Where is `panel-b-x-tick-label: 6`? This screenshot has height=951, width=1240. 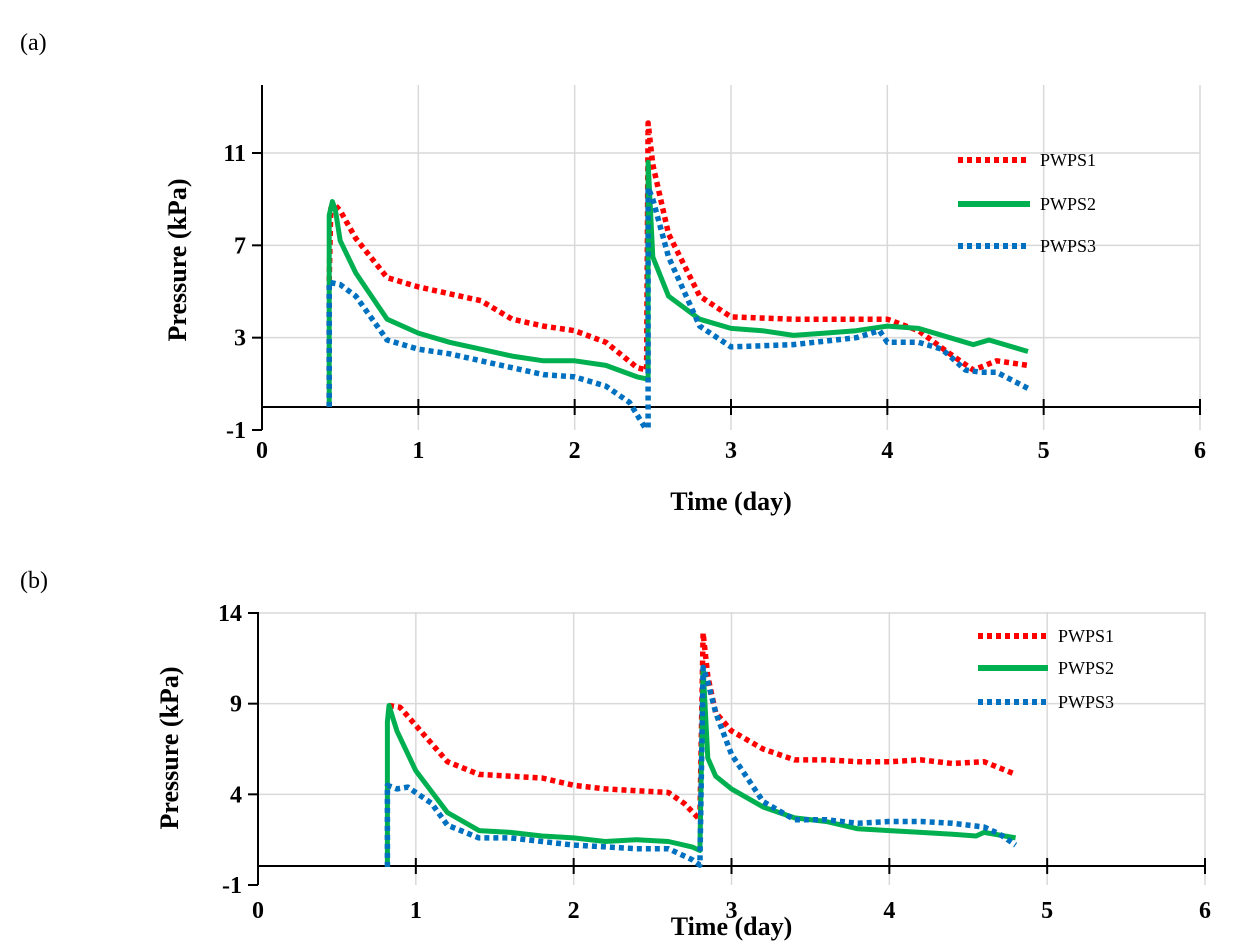 panel-b-x-tick-label: 6 is located at coordinates (1205, 911).